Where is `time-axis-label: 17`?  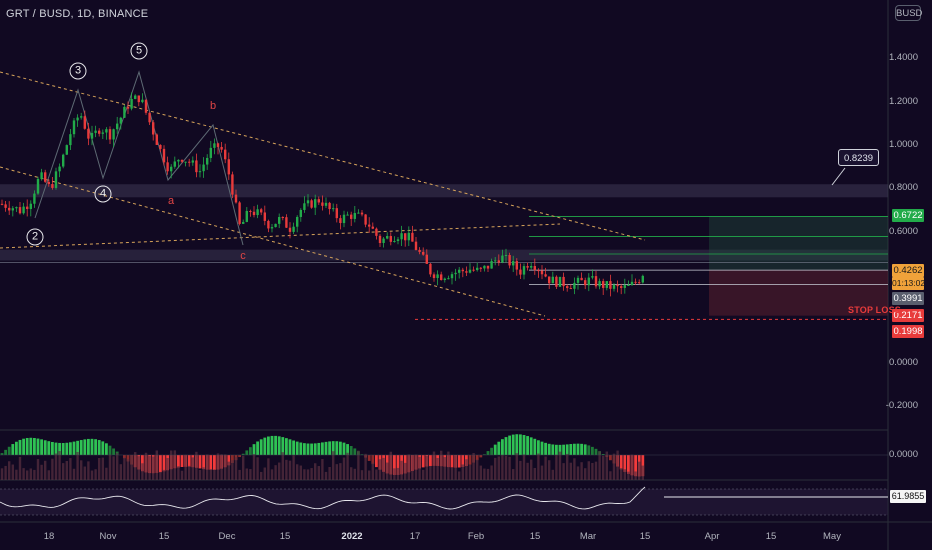 time-axis-label: 17 is located at coordinates (415, 536).